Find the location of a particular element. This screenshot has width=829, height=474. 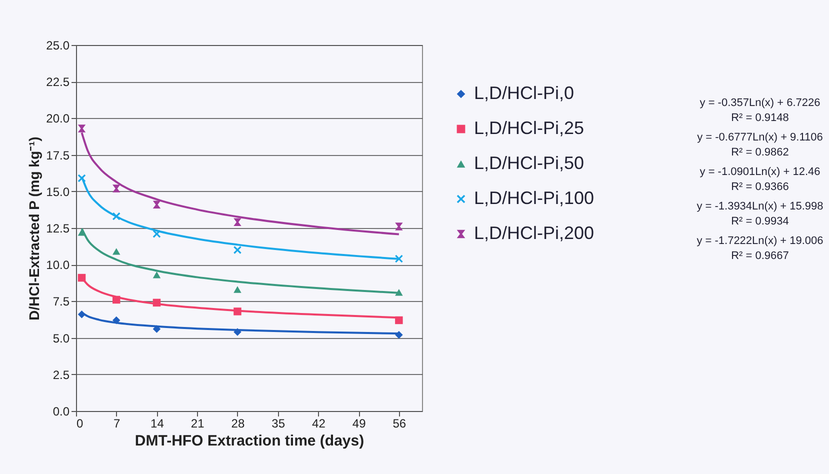

y-tick-label: 7.5 is located at coordinates (61, 301).